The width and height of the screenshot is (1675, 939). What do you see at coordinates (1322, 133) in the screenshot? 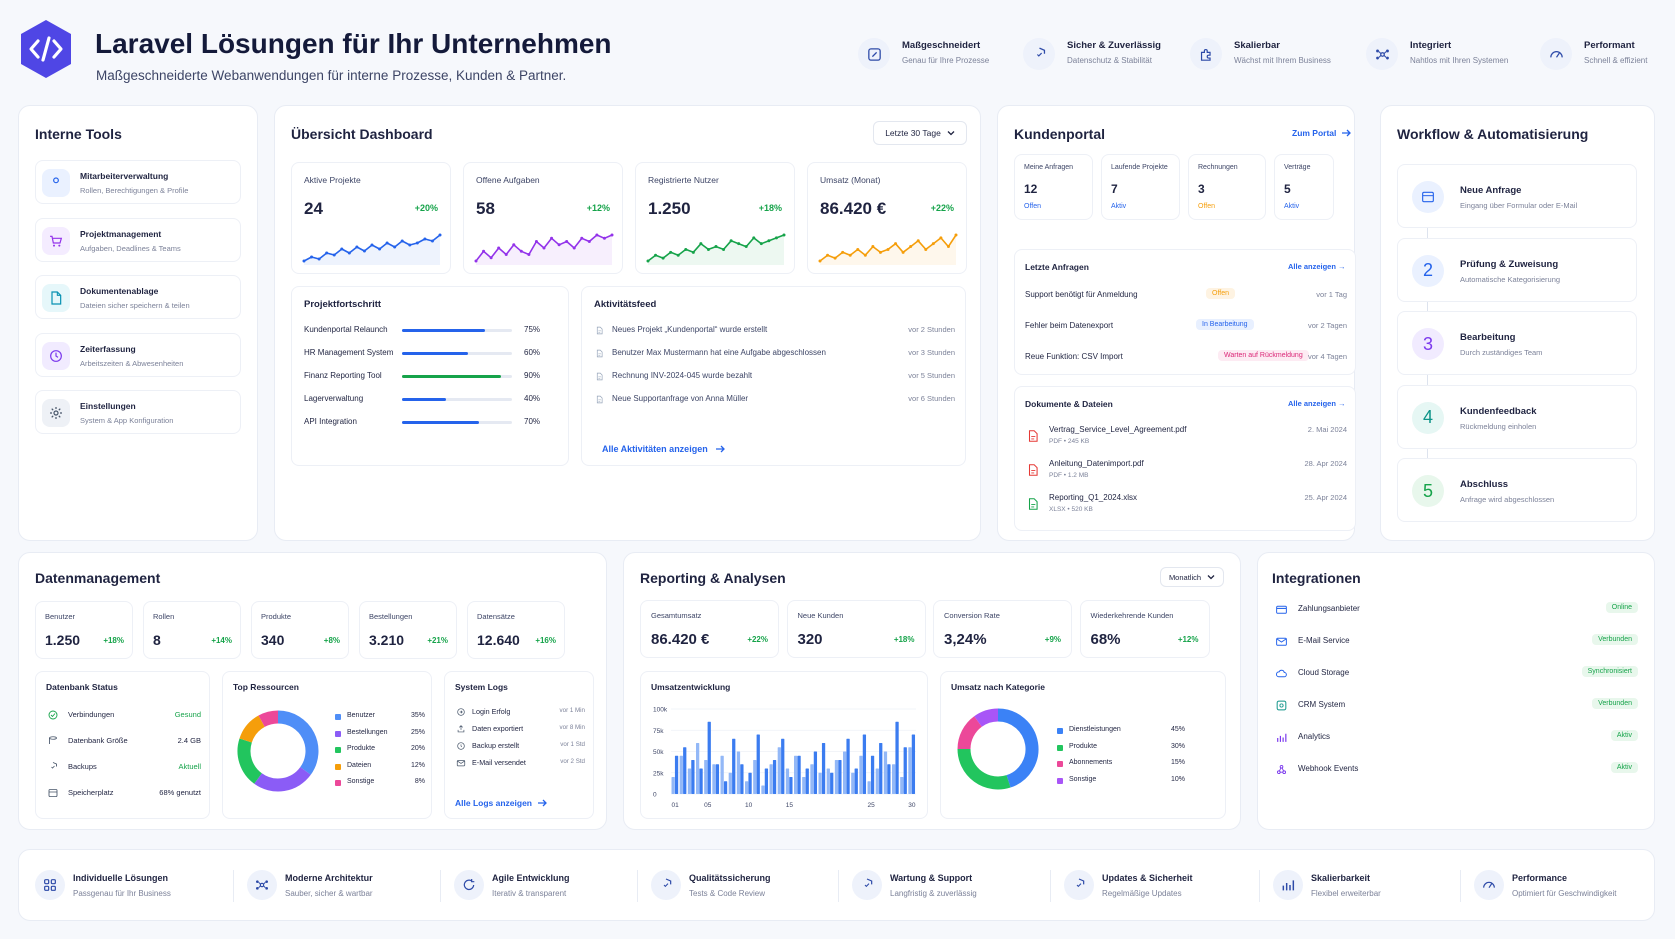
I see `to-portal-link: Zum Portal` at bounding box center [1322, 133].